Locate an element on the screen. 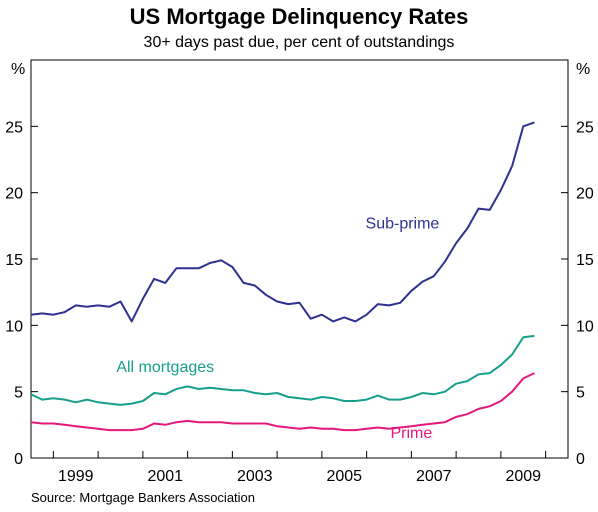 Image resolution: width=598 pixels, height=512 pixels. series-label-all-mortgages: All mortgages is located at coordinates (165, 367).